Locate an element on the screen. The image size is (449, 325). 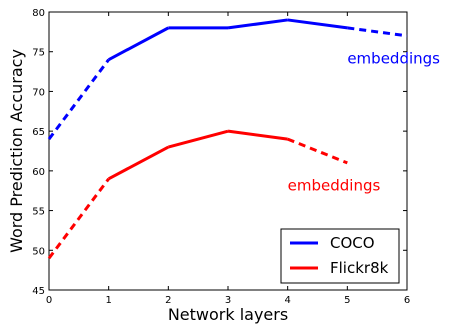
y-tick-label: 45 is located at coordinates (38, 291).